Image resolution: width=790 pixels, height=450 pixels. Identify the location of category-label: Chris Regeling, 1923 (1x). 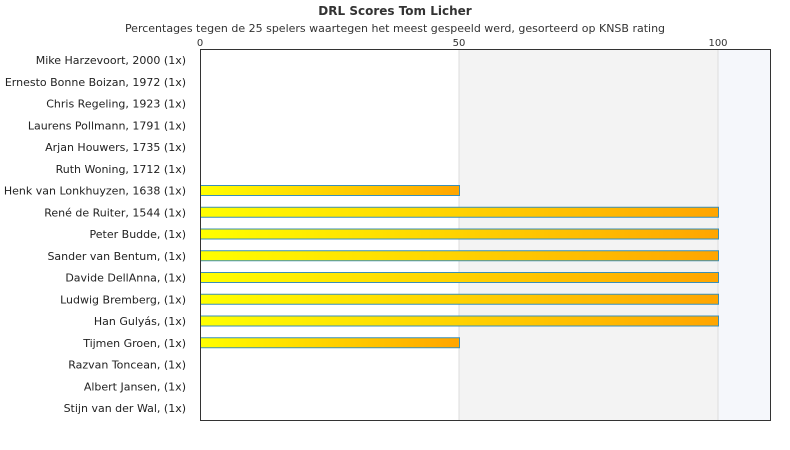
(116, 104).